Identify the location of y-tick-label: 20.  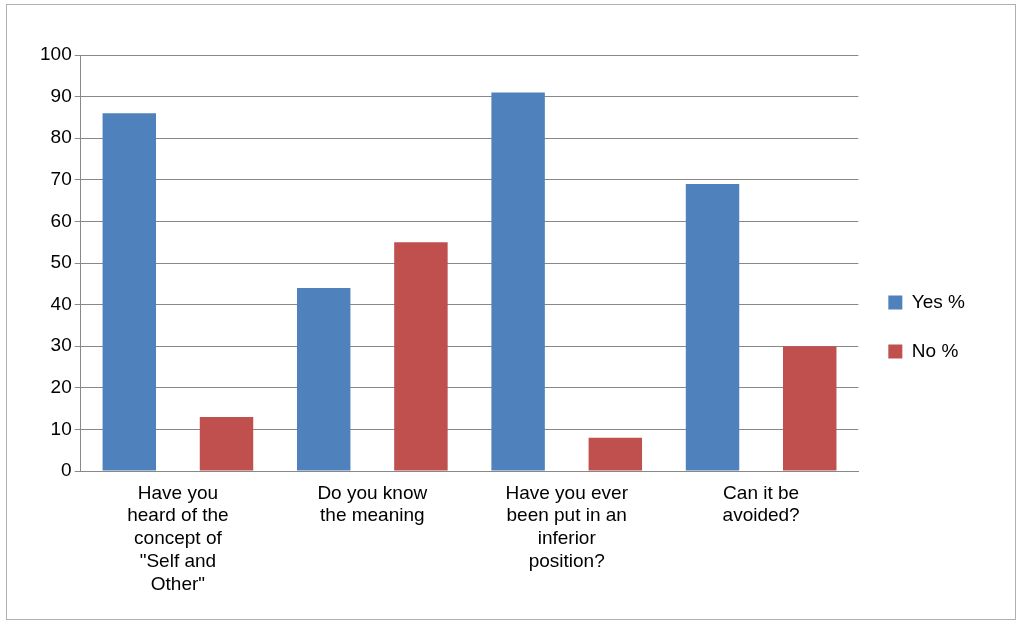
(61, 387).